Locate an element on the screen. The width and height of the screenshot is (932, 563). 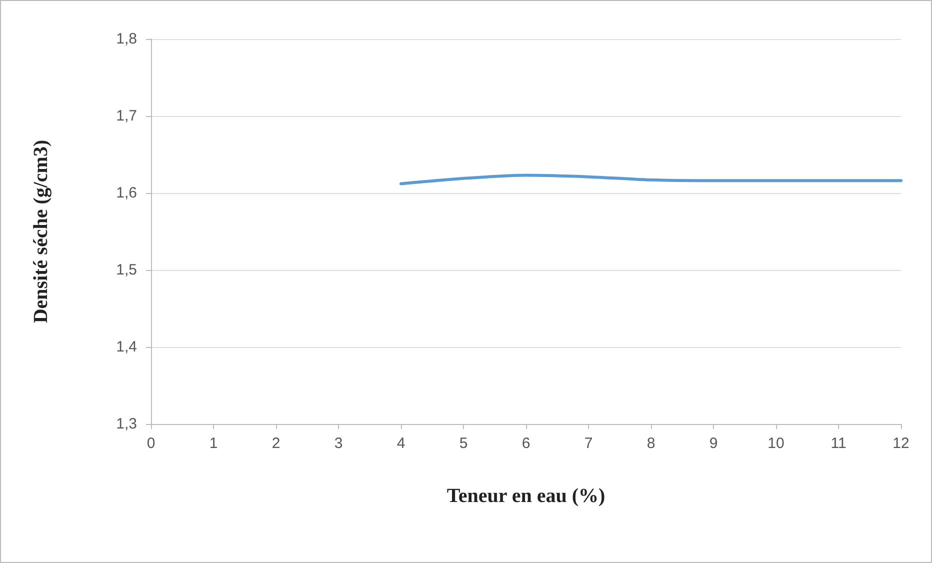
x-tick-label: 1 is located at coordinates (213, 443).